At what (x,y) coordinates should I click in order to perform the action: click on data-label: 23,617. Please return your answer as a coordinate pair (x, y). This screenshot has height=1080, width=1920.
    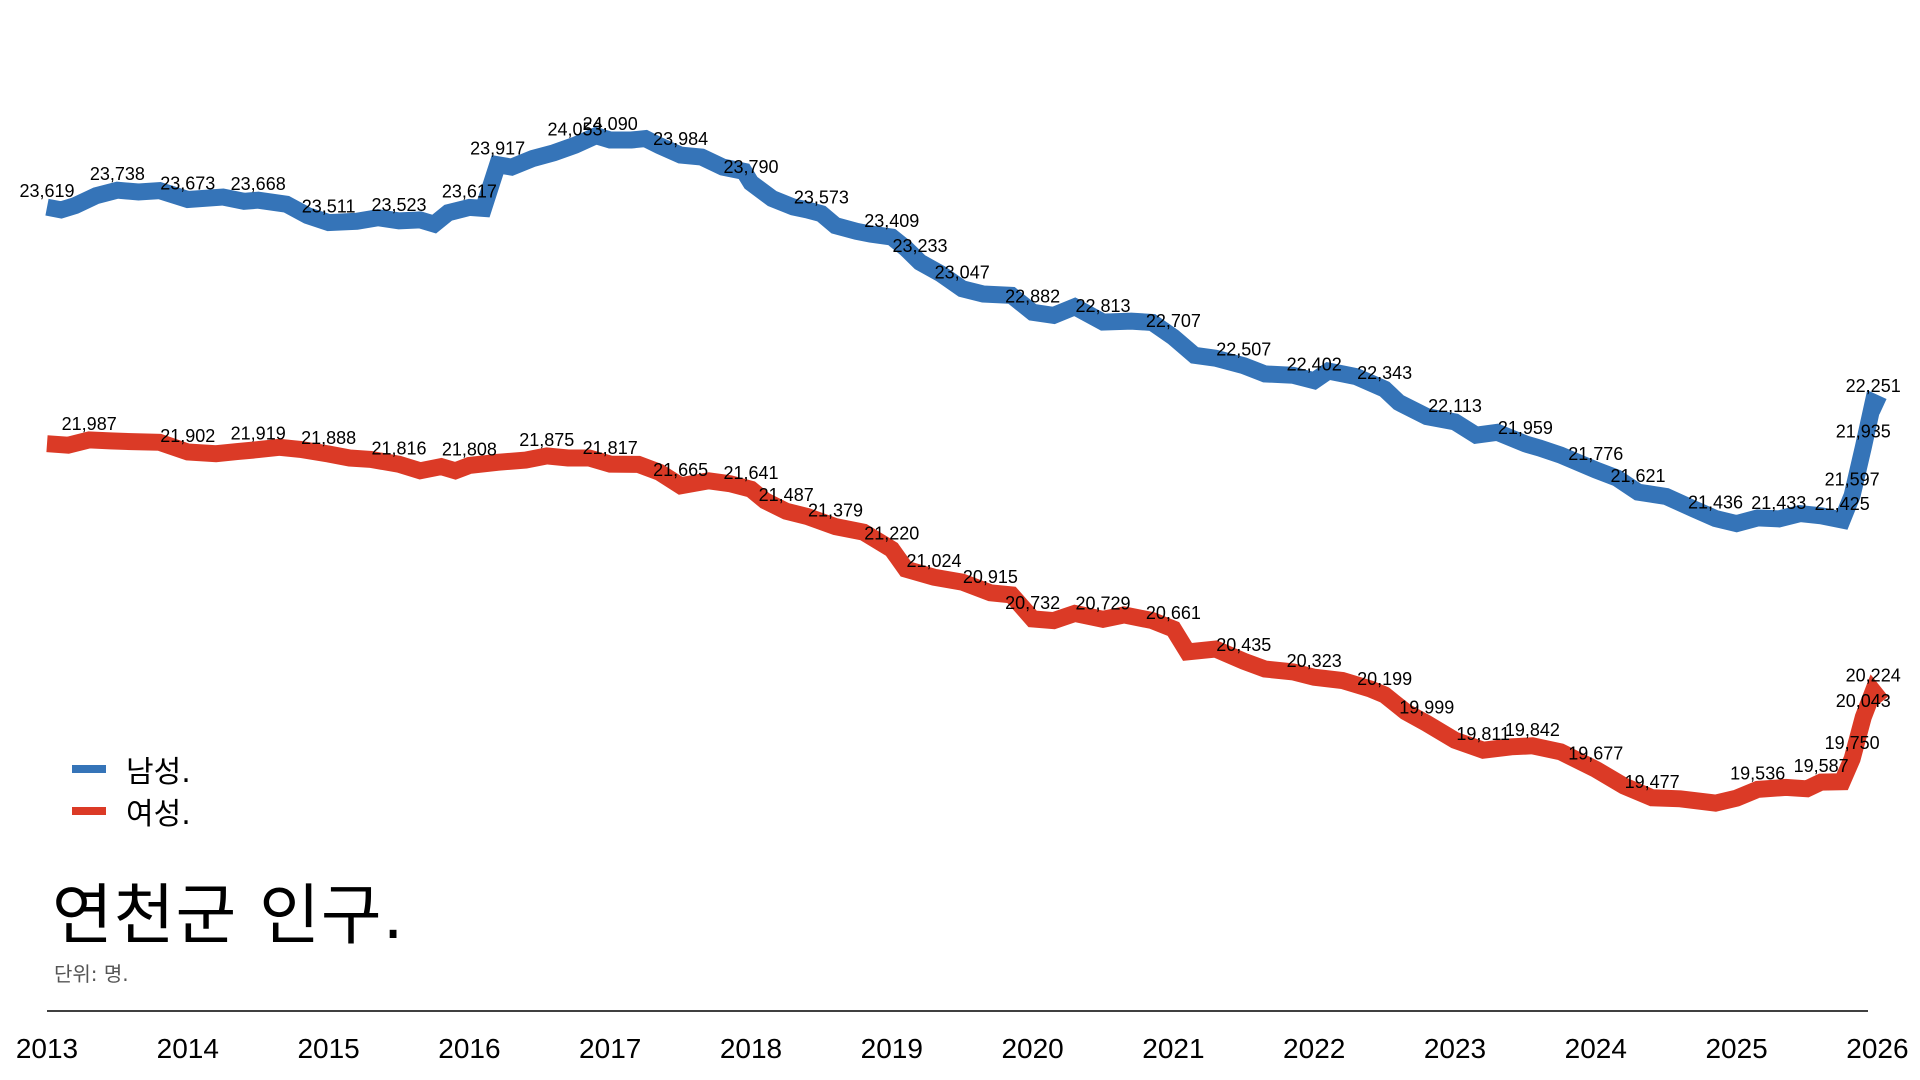
    Looking at the image, I should click on (469, 191).